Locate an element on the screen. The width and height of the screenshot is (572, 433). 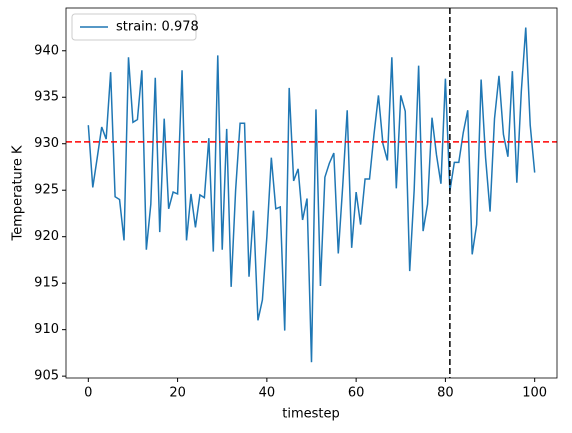
y-tick-label: 905 is located at coordinates (46, 376).